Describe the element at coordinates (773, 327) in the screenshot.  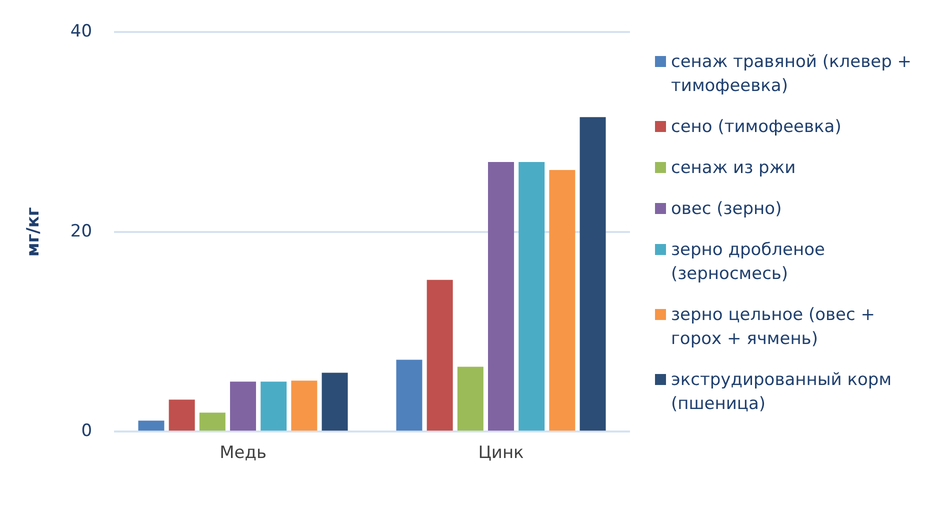
I see `legend-label: зерно цельное (овес + горох + ячмень)` at that location.